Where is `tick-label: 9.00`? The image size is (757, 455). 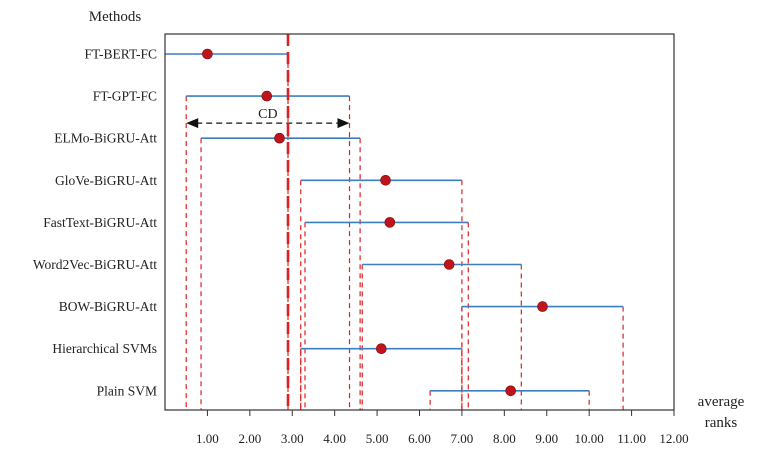 tick-label: 9.00 is located at coordinates (546, 438).